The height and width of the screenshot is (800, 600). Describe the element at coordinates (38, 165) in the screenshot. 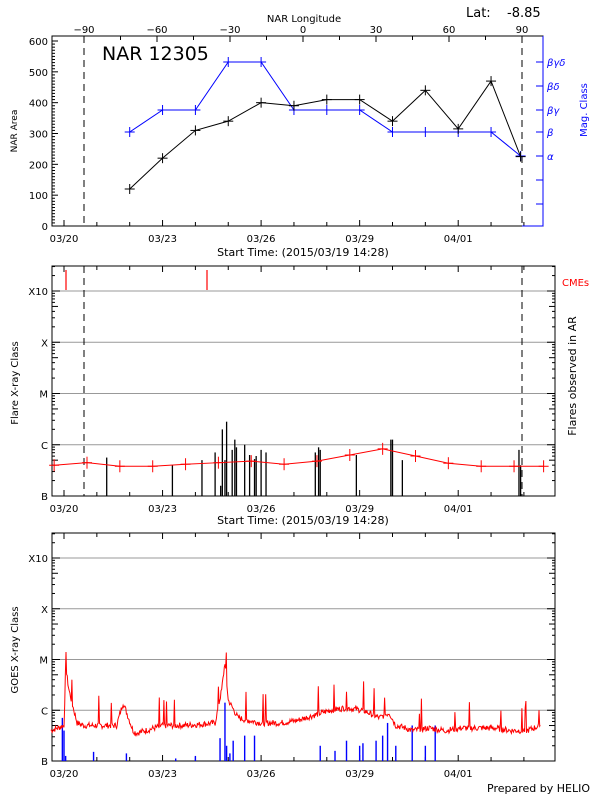

I see `y-tick-label: 200` at that location.